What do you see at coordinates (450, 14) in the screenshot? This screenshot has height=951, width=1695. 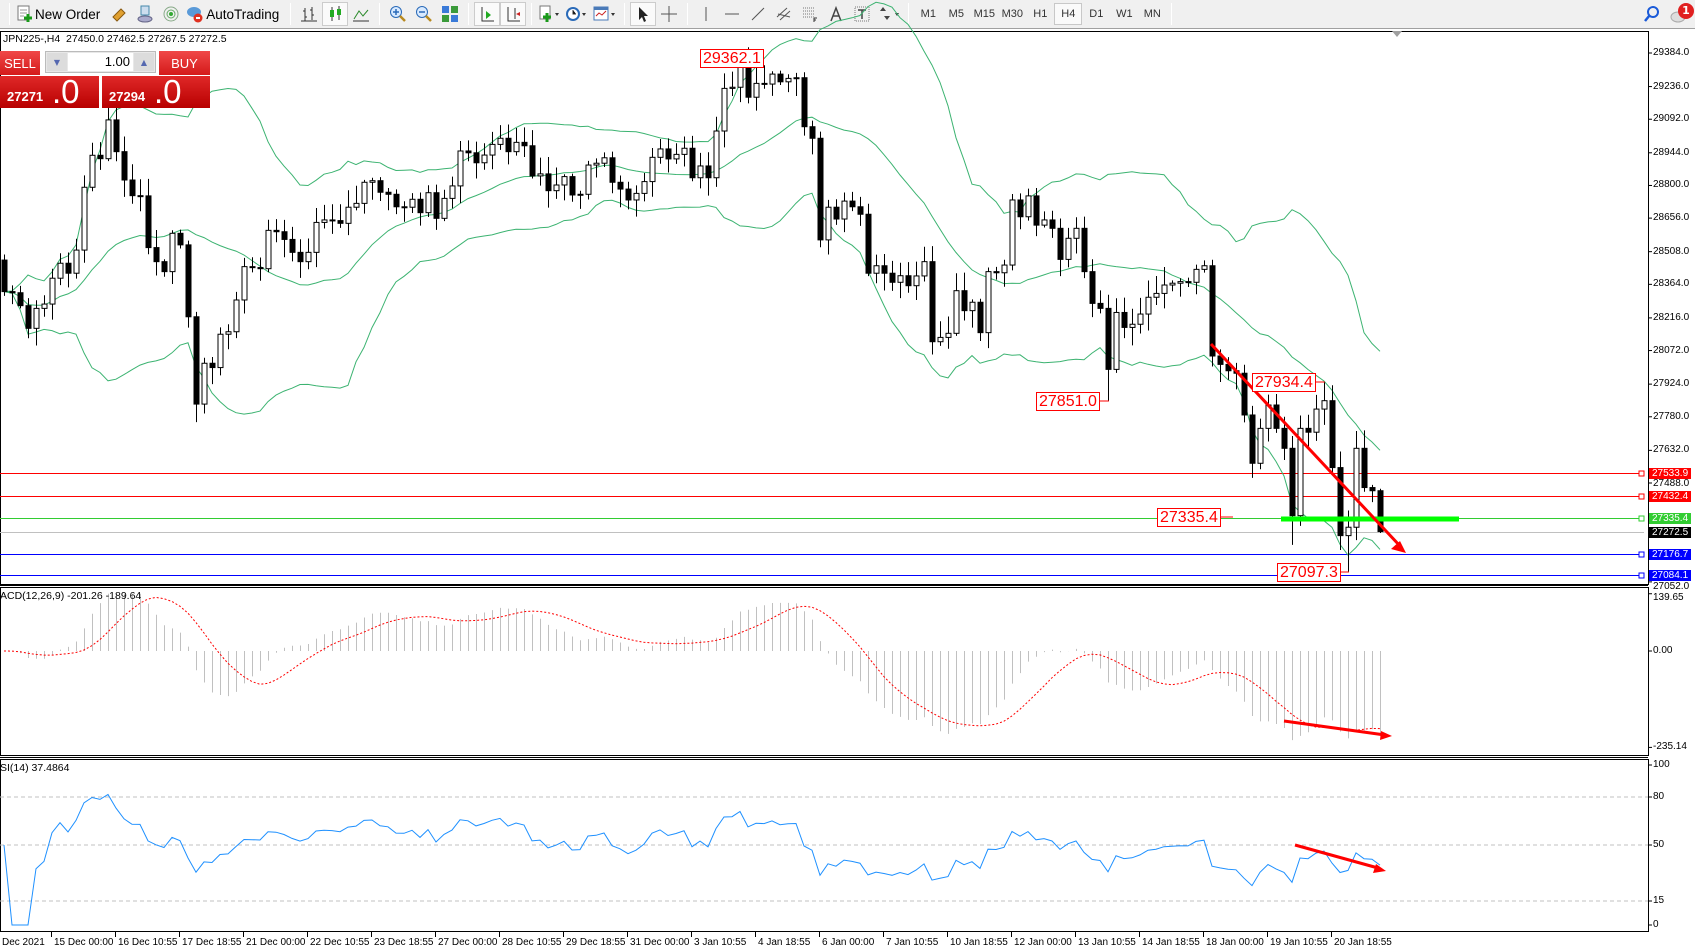 I see `tile-windows-button` at bounding box center [450, 14].